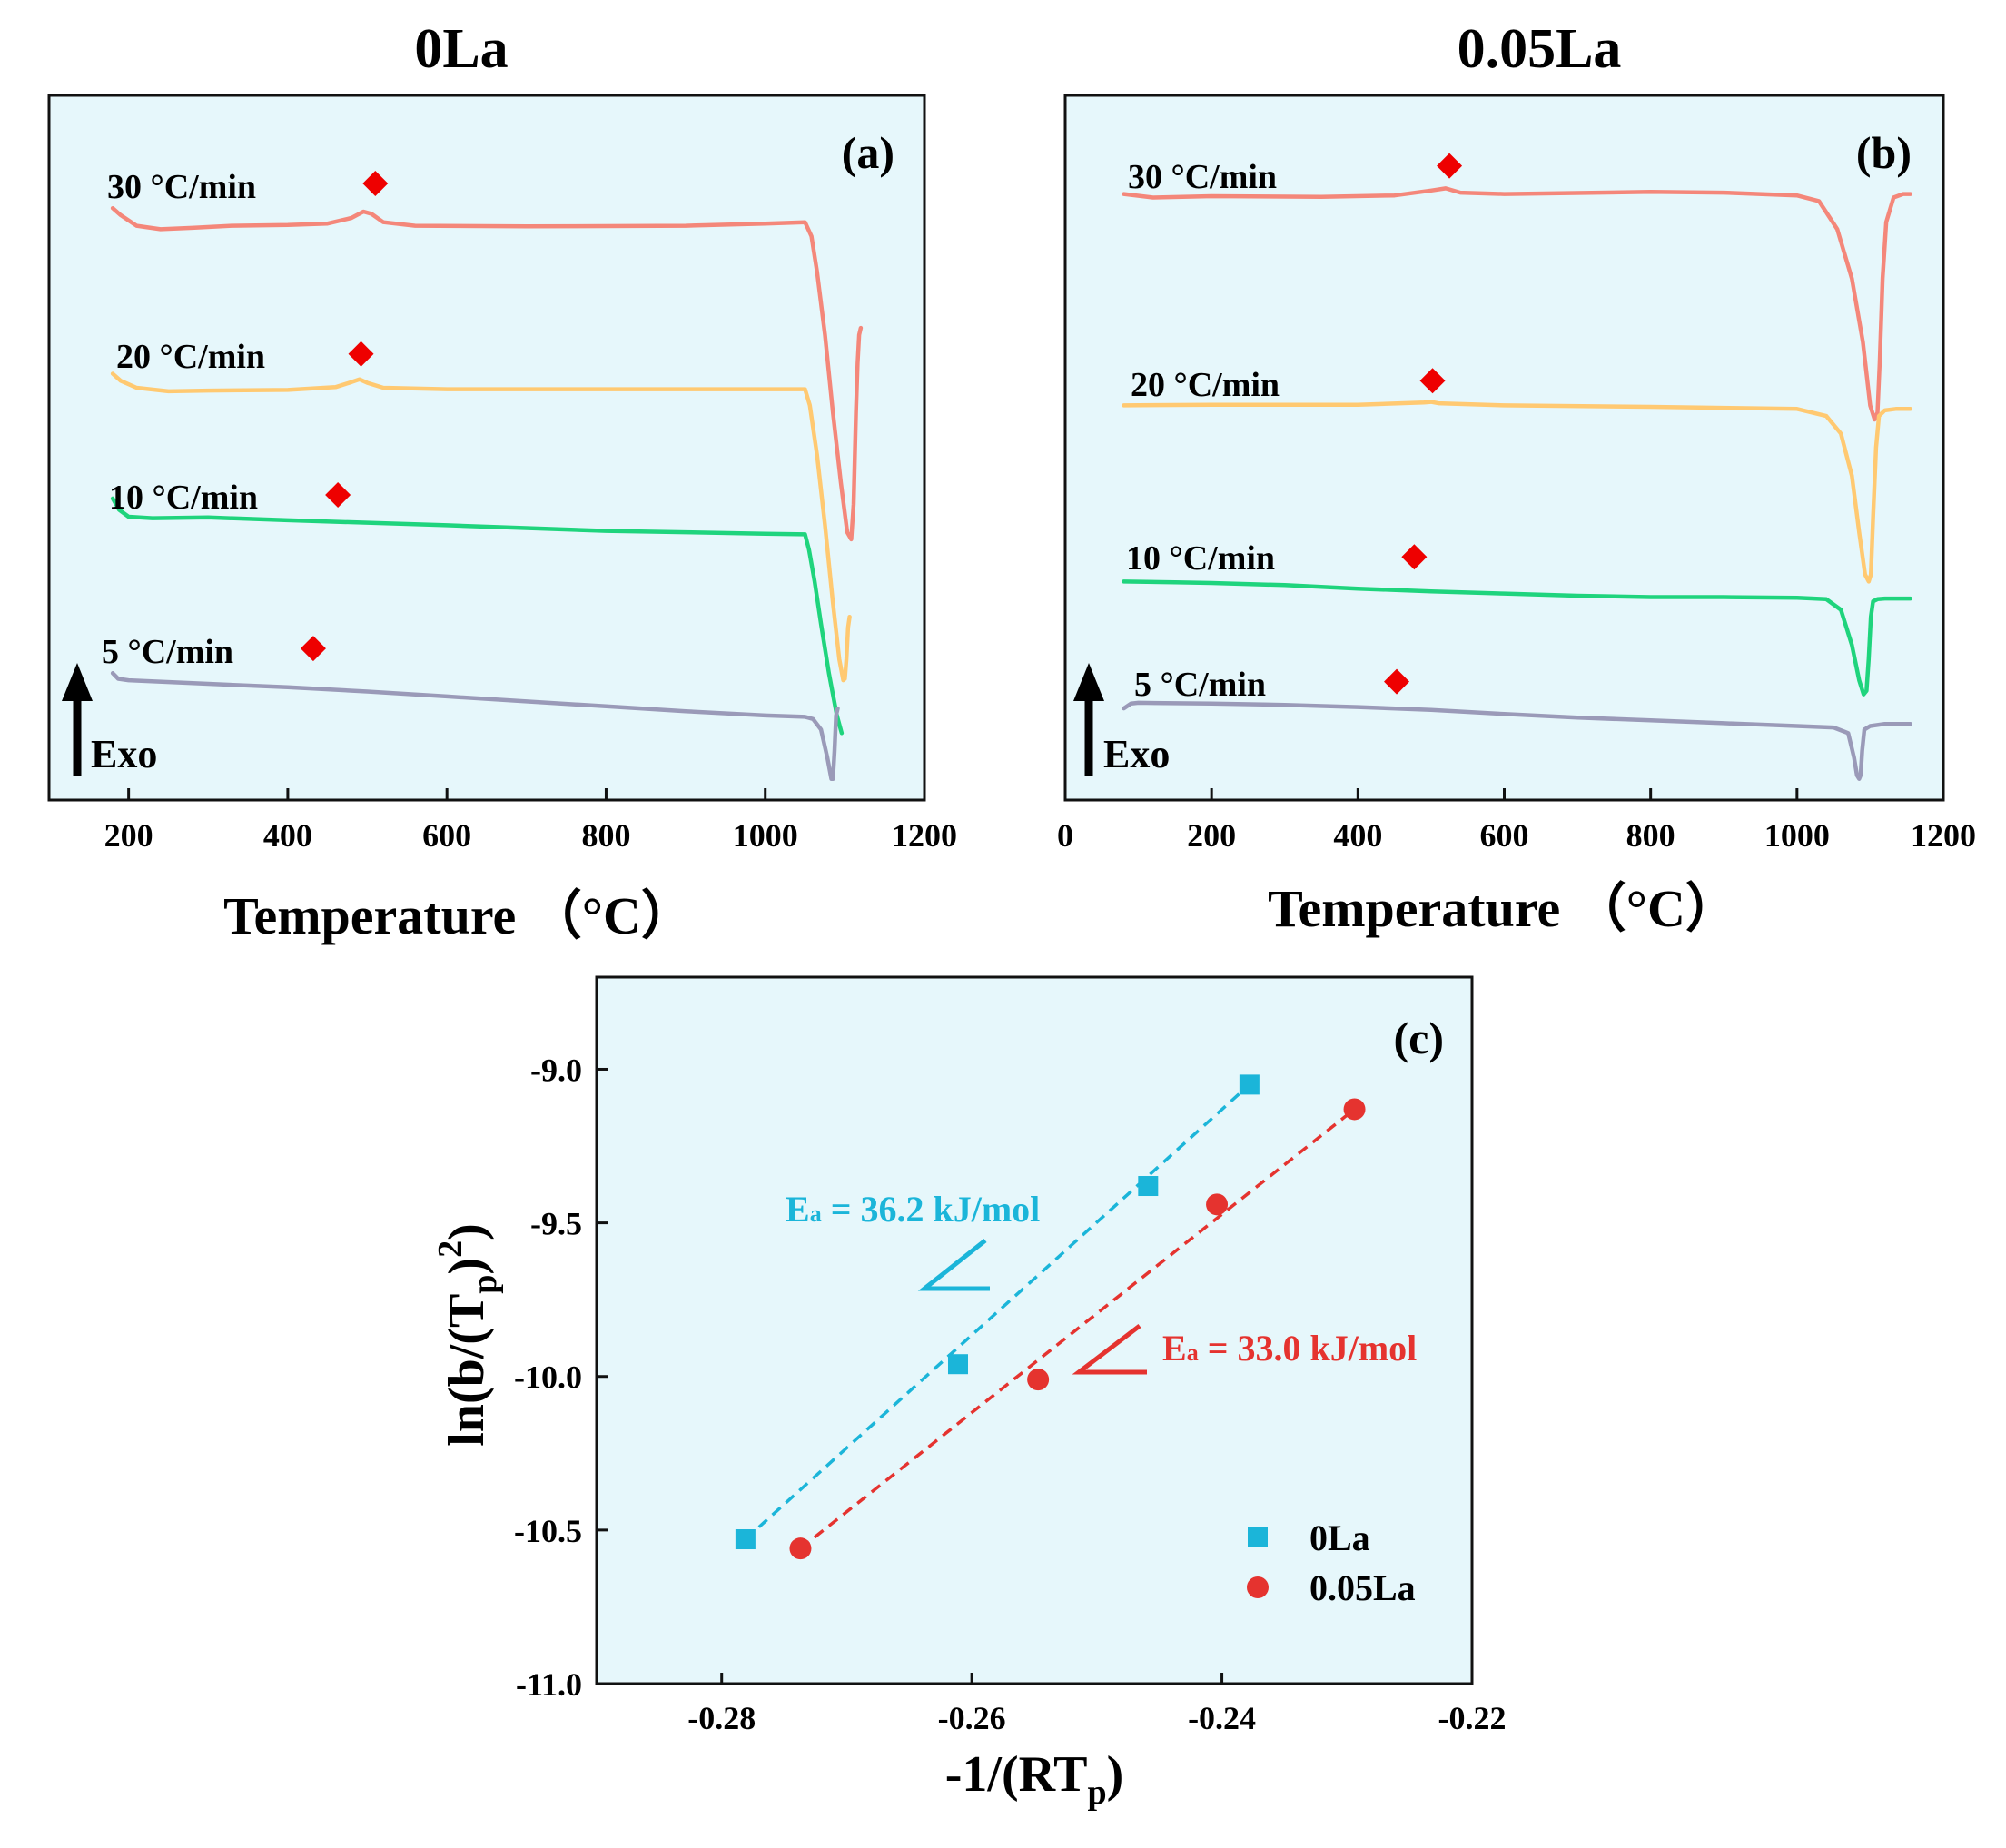 Image resolution: width=2006 pixels, height=1848 pixels. What do you see at coordinates (1339, 1538) in the screenshot?
I see `legend-label-0la: 0La` at bounding box center [1339, 1538].